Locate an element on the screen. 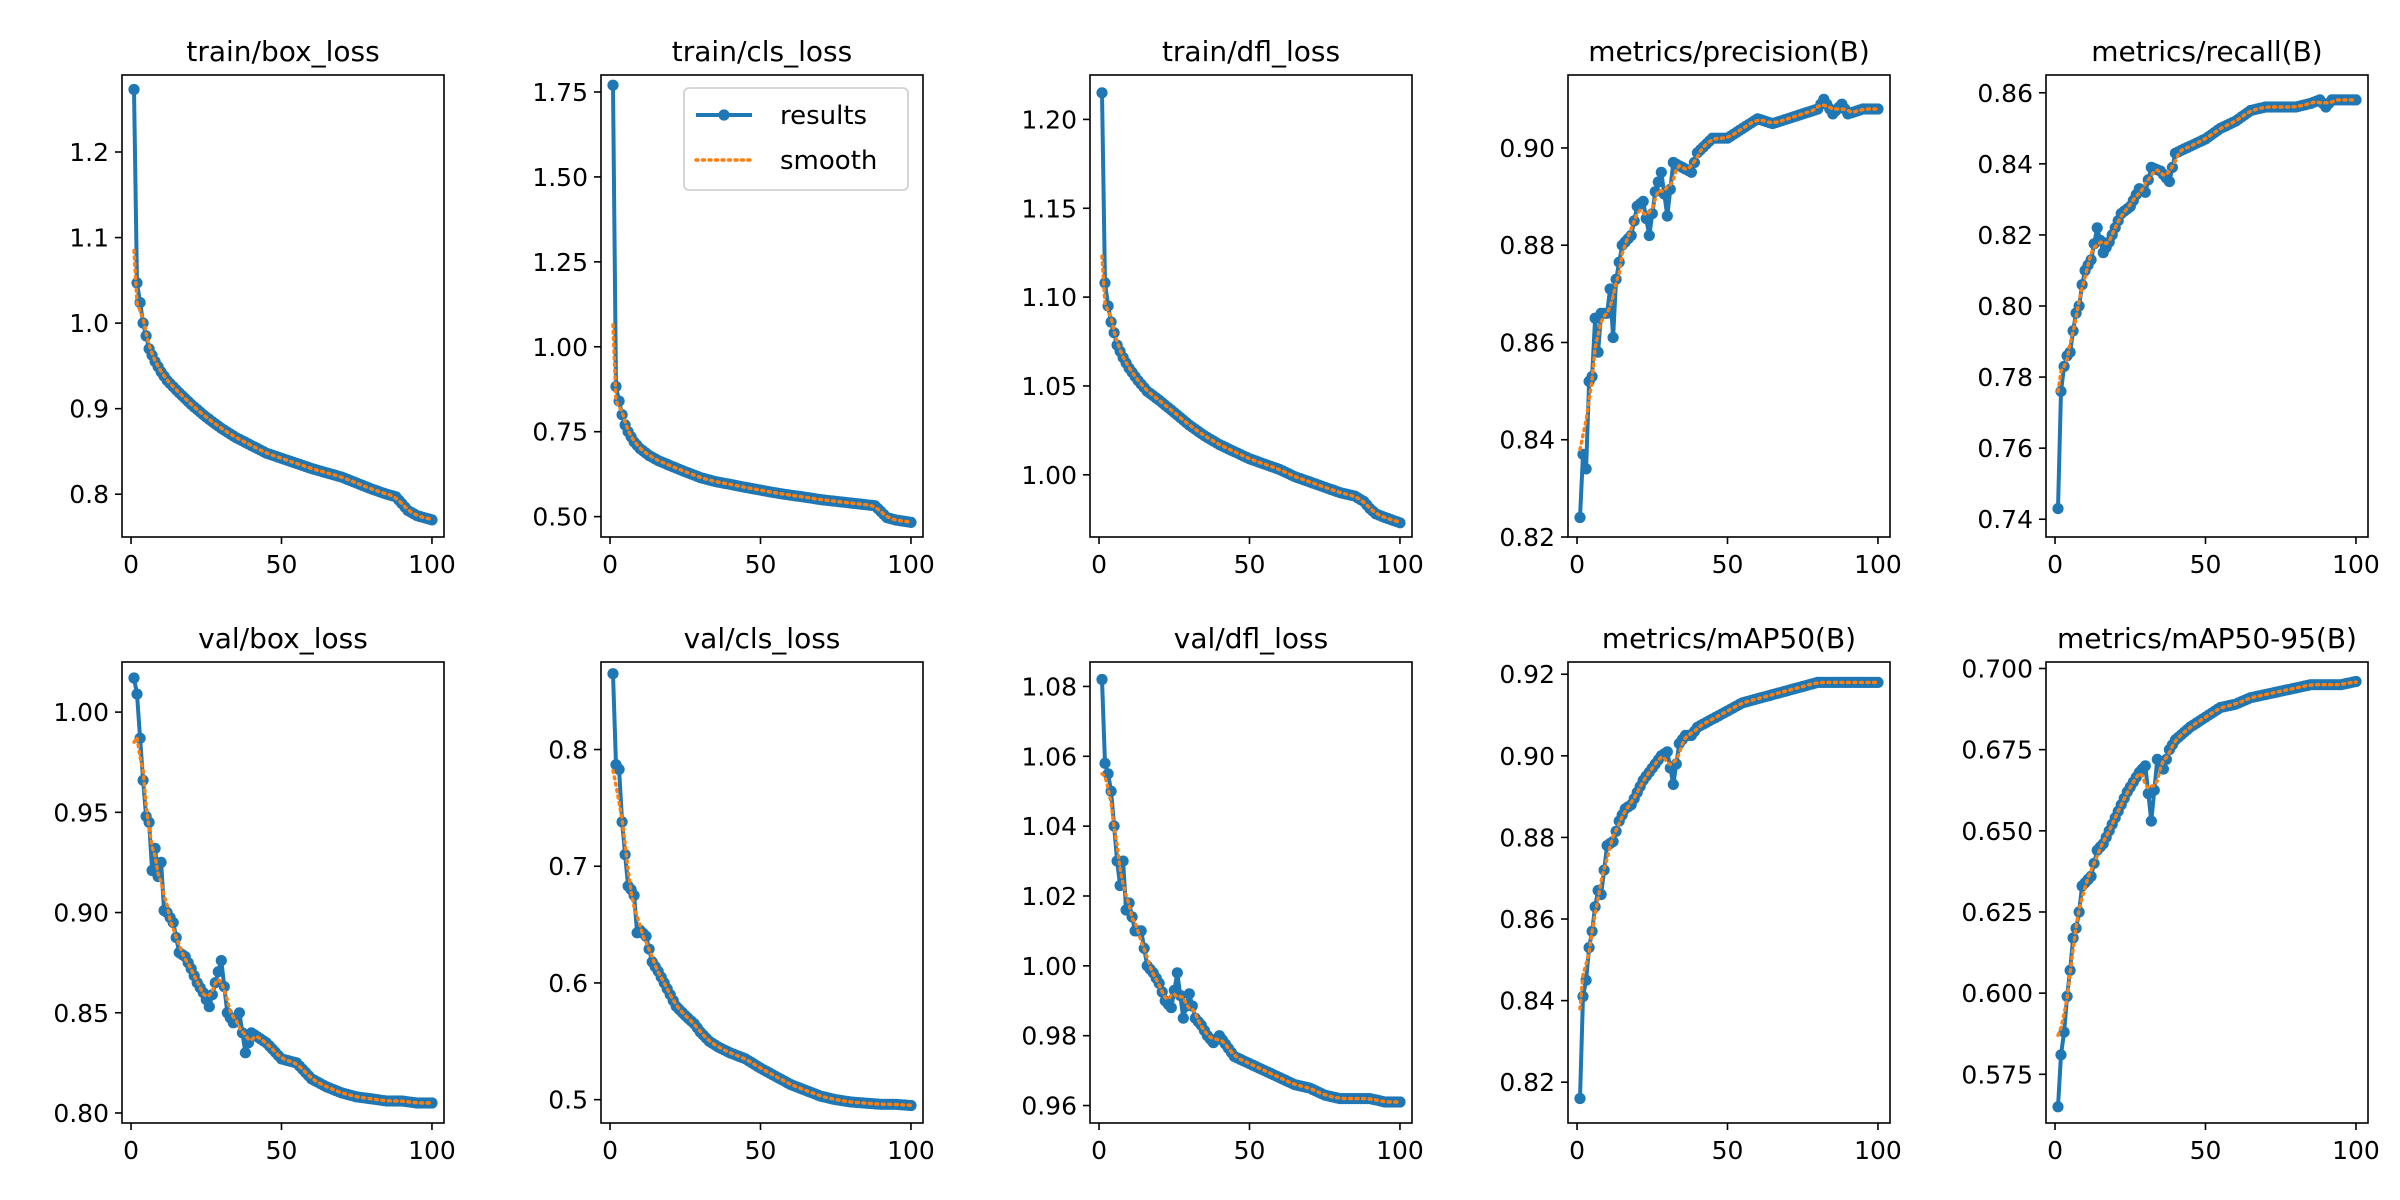 Image resolution: width=2400 pixels, height=1200 pixels. chart-panel-train-box-loss: train/box_loss 0 50 100 0.8 0.9 1.0 1.1 1.2 is located at coordinates (262, 307).